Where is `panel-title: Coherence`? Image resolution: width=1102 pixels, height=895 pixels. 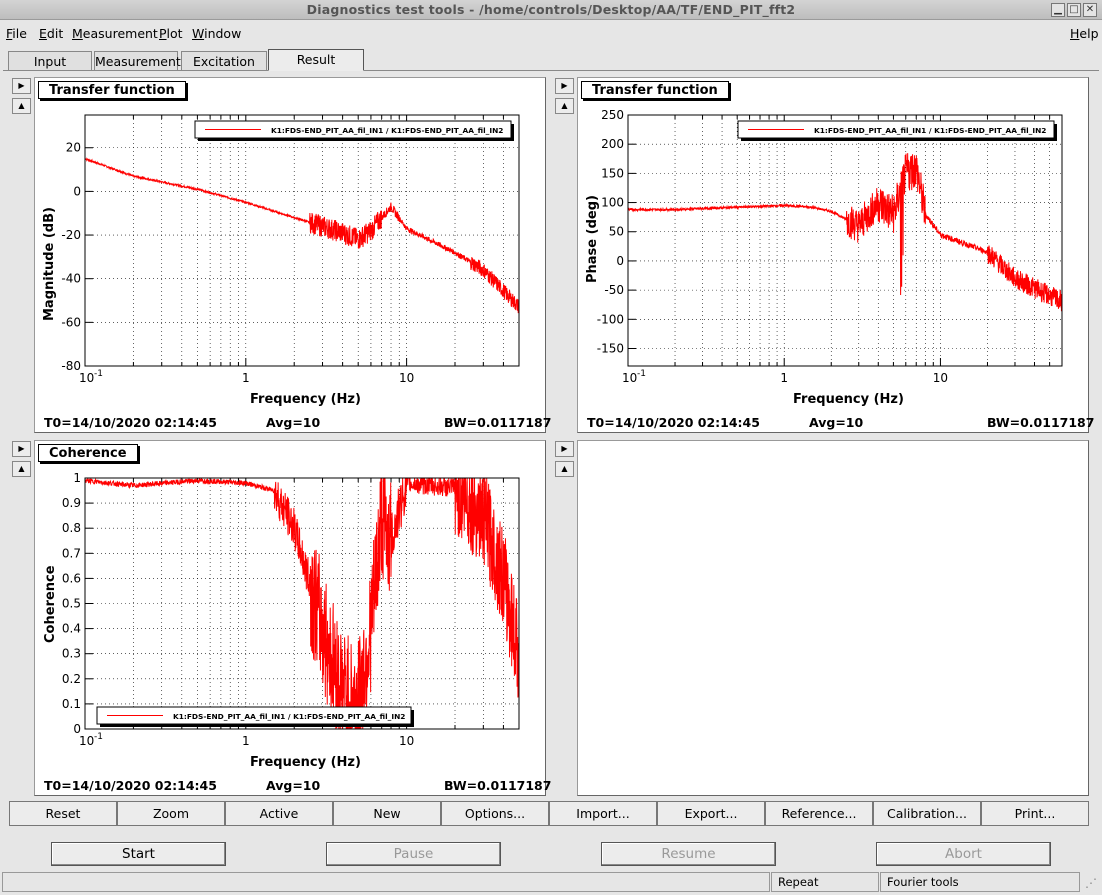
panel-title: Coherence is located at coordinates (88, 453).